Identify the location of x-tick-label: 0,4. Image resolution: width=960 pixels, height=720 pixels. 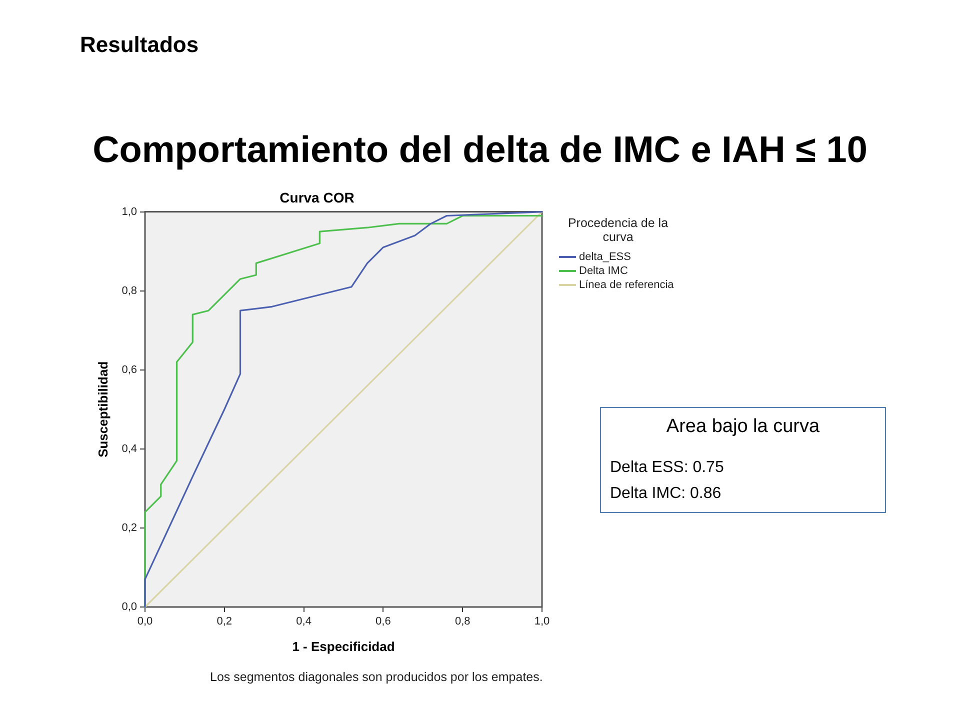
(304, 622).